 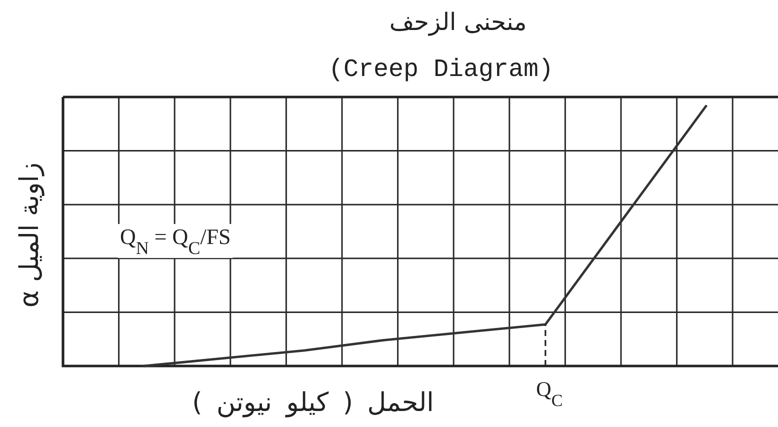 I want to click on title: منحنى الزحف, so click(x=458, y=22).